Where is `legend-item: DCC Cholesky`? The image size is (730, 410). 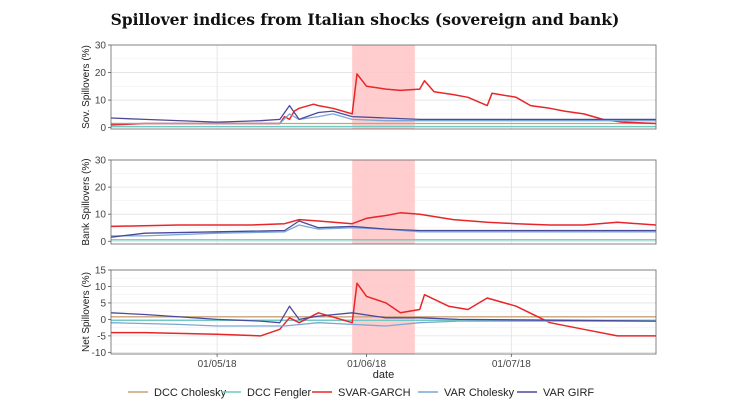
legend-item: DCC Cholesky is located at coordinates (177, 393).